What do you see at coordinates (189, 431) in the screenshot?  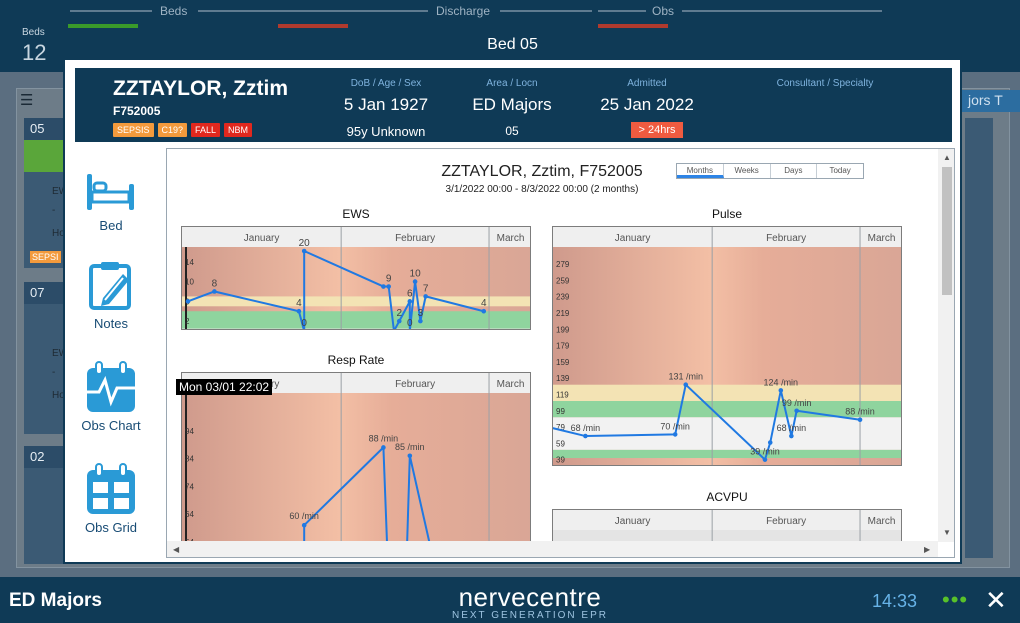 I see `y-tick-label: 94` at bounding box center [189, 431].